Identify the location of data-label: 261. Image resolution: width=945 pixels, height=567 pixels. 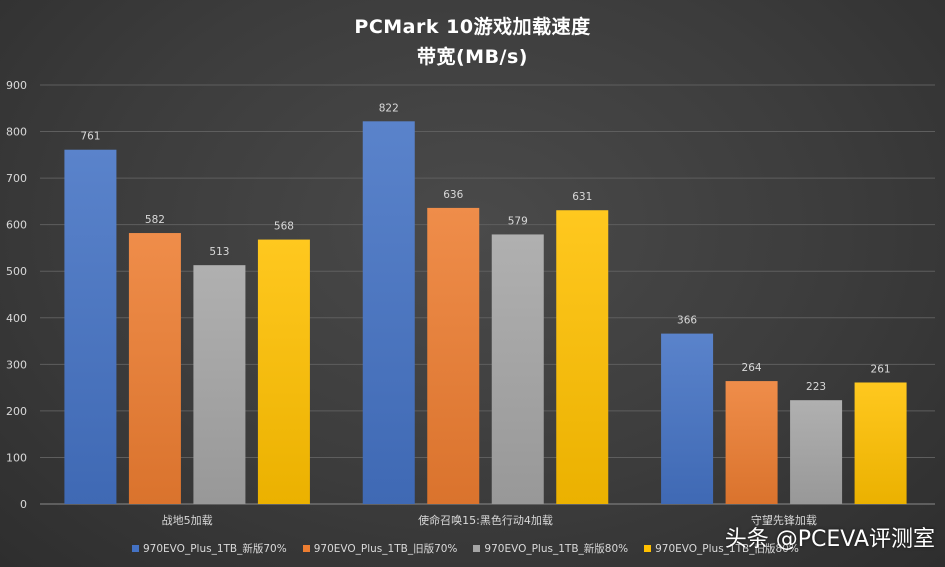
(881, 369).